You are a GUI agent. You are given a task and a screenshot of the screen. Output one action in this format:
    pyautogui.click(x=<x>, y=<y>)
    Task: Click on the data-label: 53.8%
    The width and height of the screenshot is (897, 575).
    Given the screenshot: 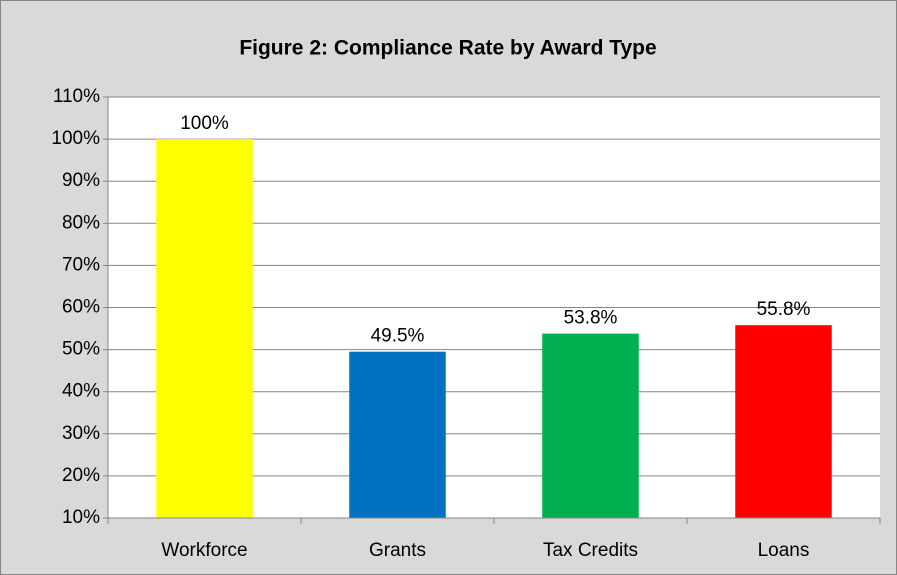 What is the action you would take?
    pyautogui.click(x=591, y=318)
    